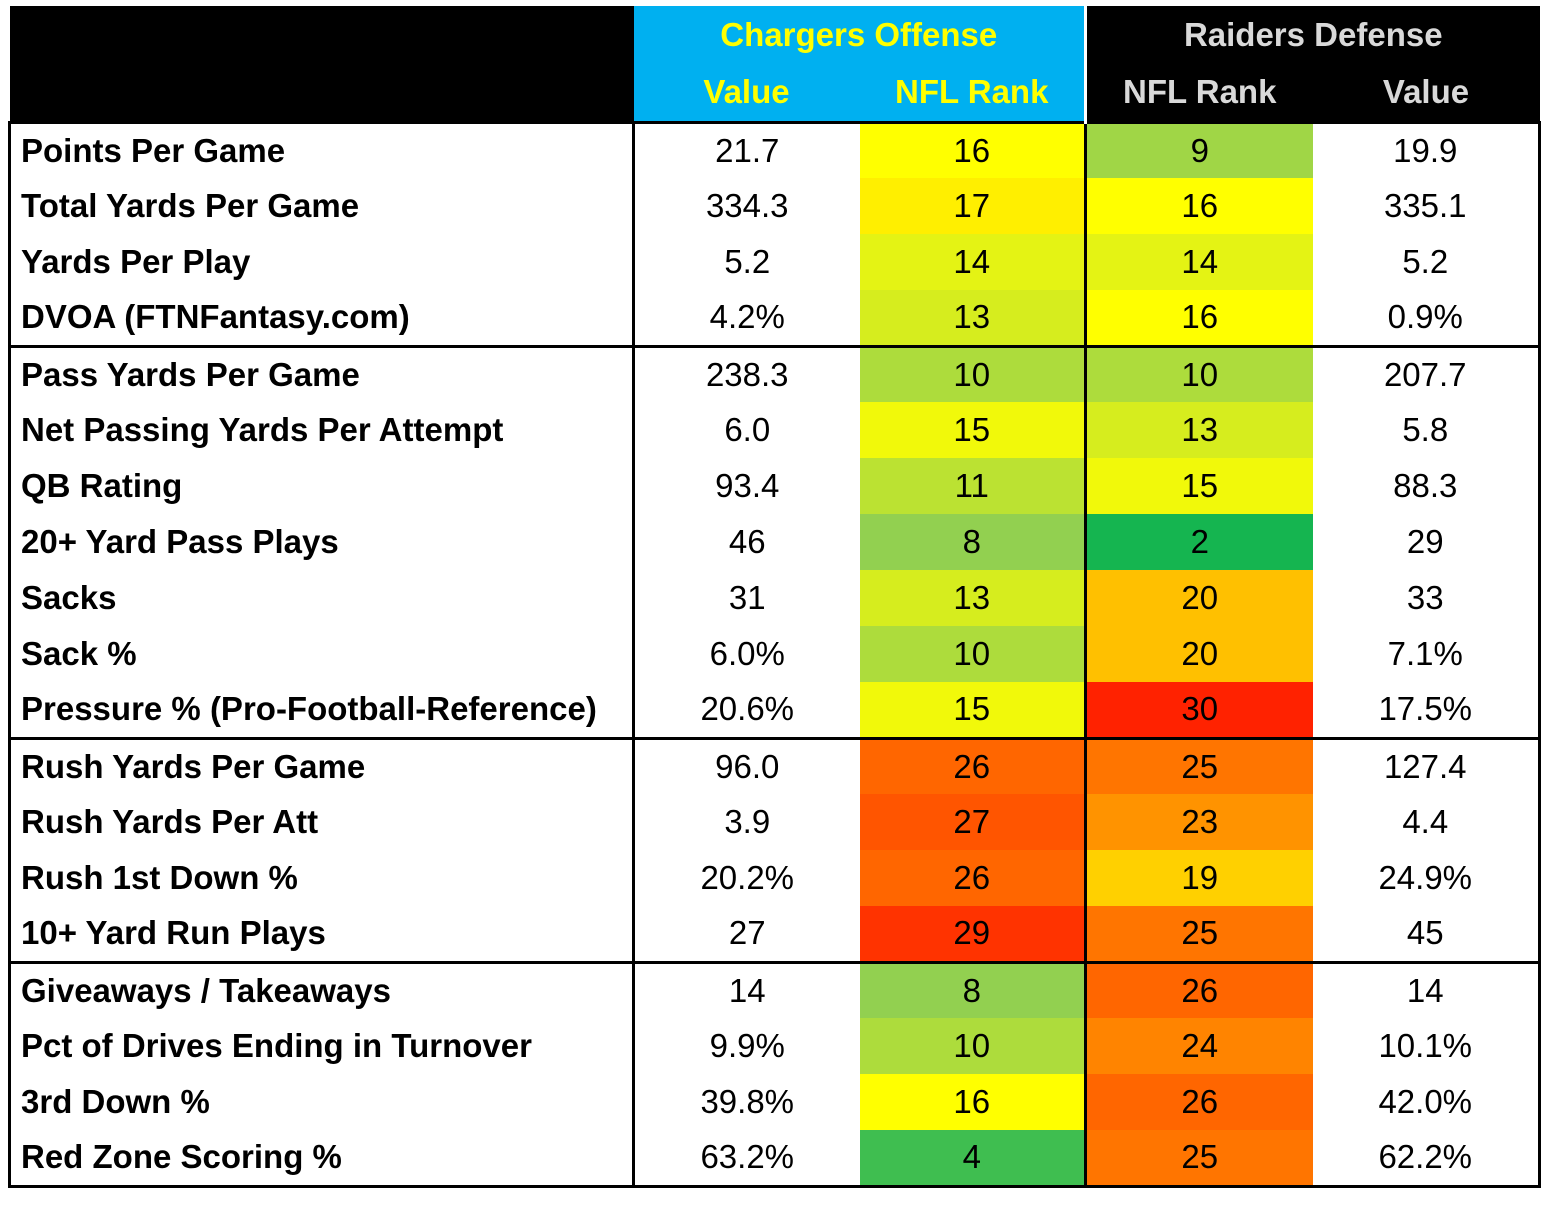  What do you see at coordinates (1426, 822) in the screenshot?
I see `defense-value-cell: 4.4` at bounding box center [1426, 822].